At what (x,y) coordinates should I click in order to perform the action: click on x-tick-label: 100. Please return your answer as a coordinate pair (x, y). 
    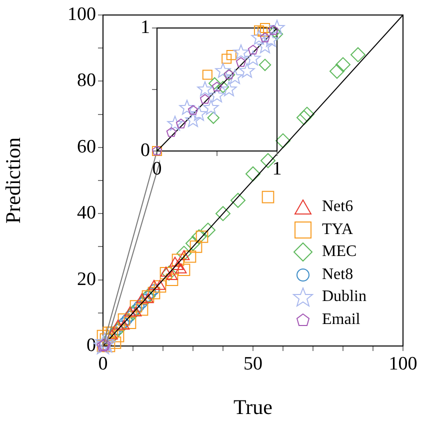
    Looking at the image, I should click on (403, 363).